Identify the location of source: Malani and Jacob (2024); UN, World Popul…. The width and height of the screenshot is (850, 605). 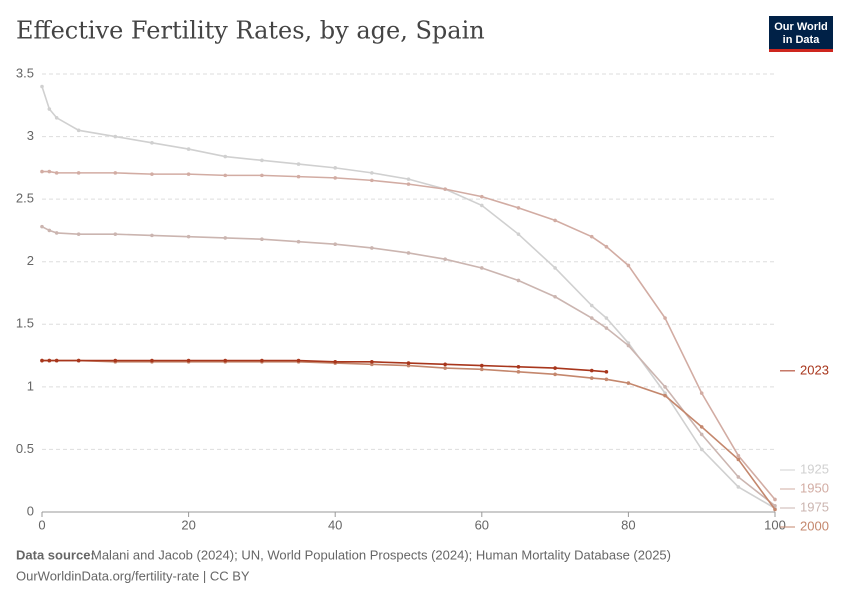
(381, 554).